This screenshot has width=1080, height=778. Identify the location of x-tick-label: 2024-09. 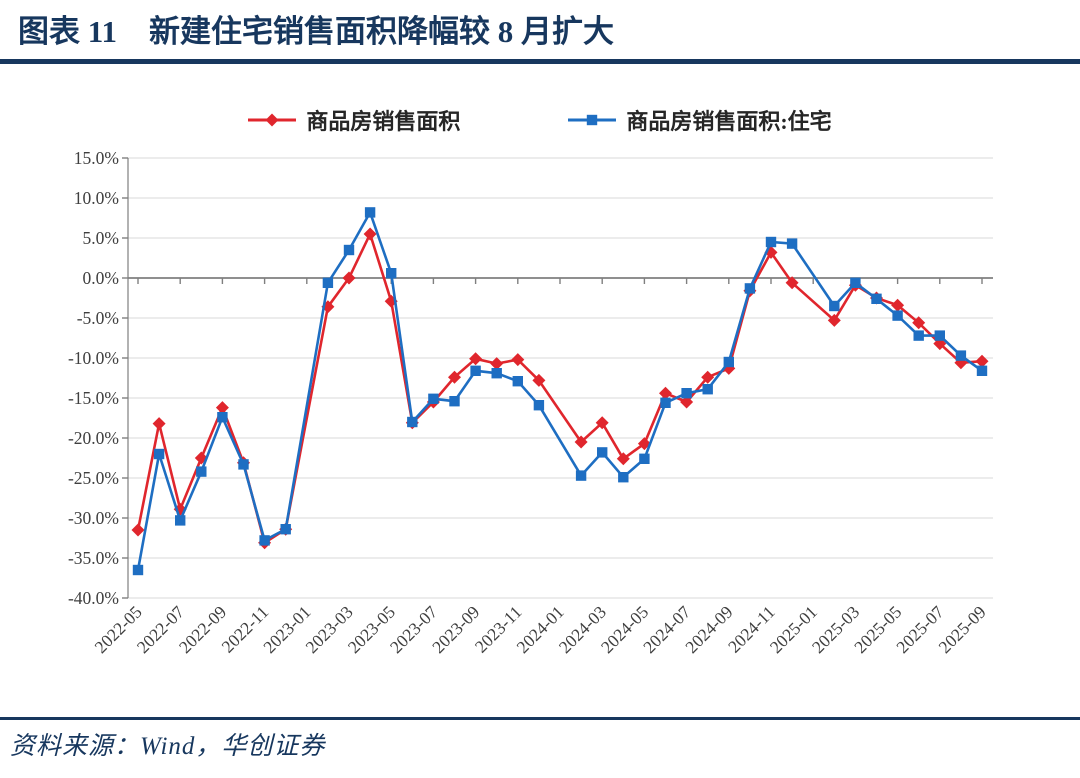
(709, 630).